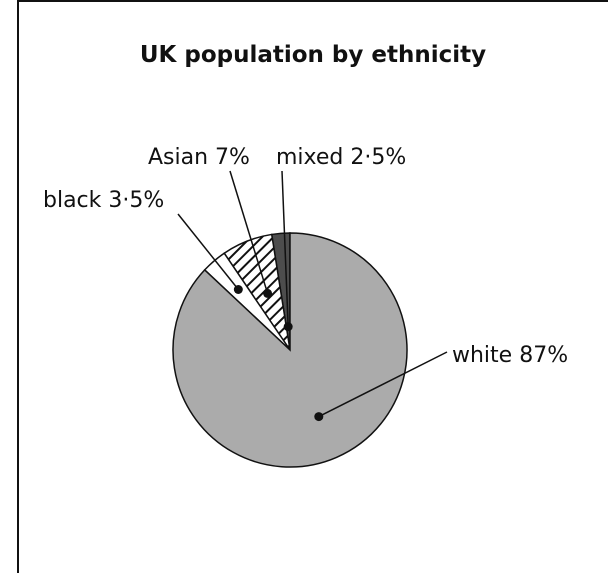 The height and width of the screenshot is (577, 608). What do you see at coordinates (285, 248) in the screenshot?
I see `leader-line-mixed` at bounding box center [285, 248].